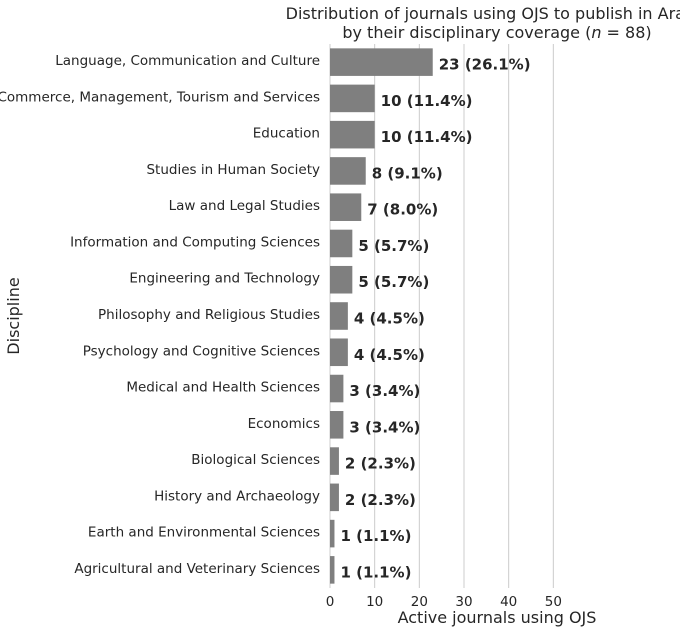  Describe the element at coordinates (497, 617) in the screenshot. I see `x-axis-label: Active journals using OJS` at that location.